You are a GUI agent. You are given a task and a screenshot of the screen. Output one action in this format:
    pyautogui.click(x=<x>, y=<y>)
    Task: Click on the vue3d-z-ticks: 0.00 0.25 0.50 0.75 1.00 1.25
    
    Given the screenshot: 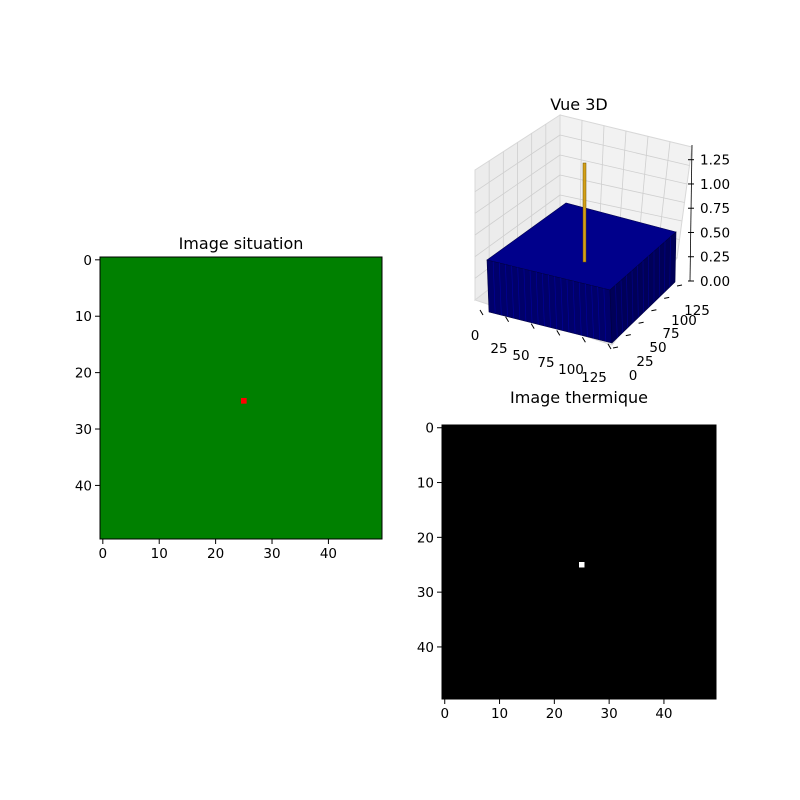 What is the action you would take?
    pyautogui.click(x=709, y=217)
    